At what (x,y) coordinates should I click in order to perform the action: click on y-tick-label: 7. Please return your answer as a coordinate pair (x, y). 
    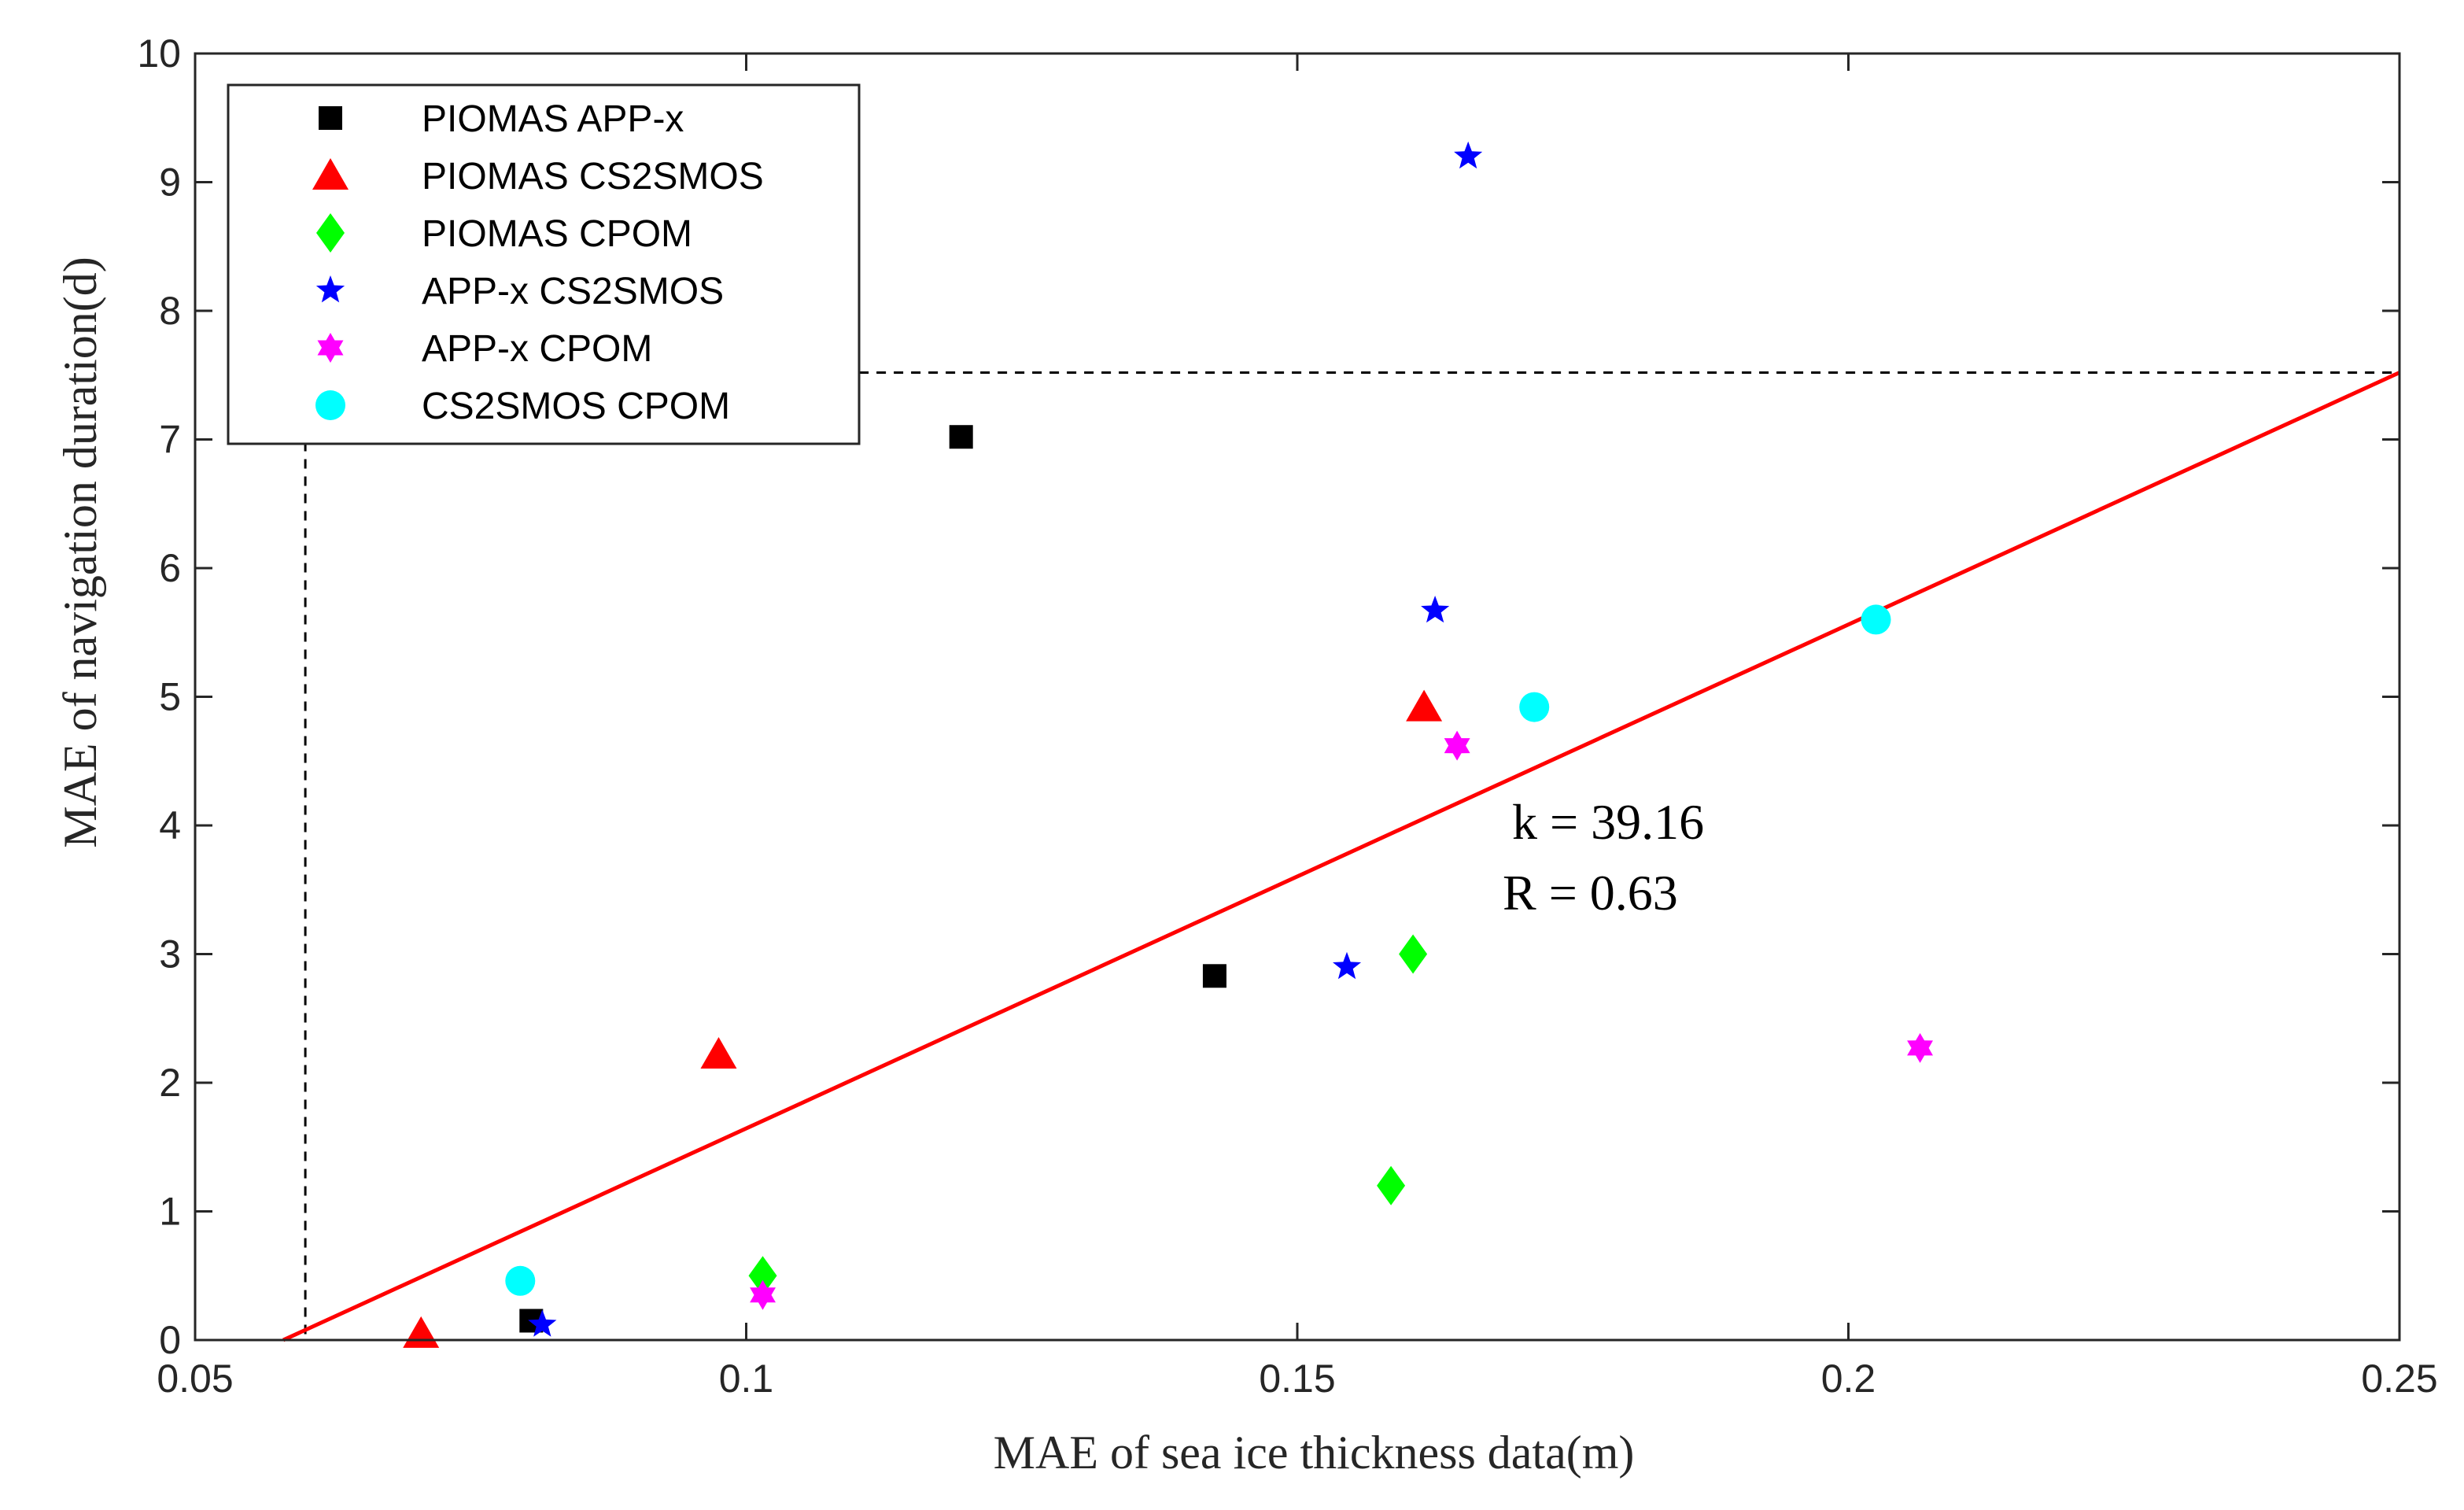
    Looking at the image, I should click on (170, 440).